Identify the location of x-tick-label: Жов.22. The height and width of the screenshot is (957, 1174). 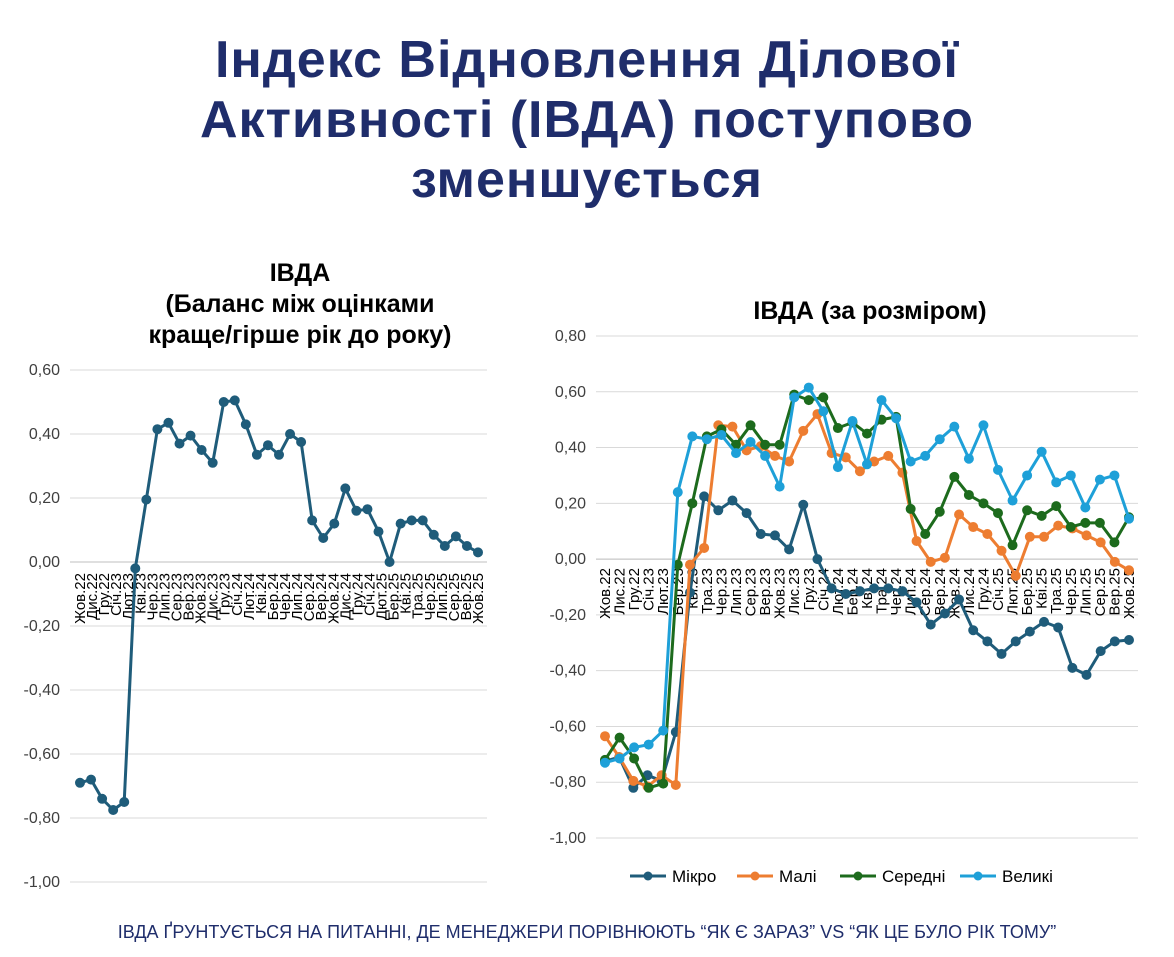
(605, 593).